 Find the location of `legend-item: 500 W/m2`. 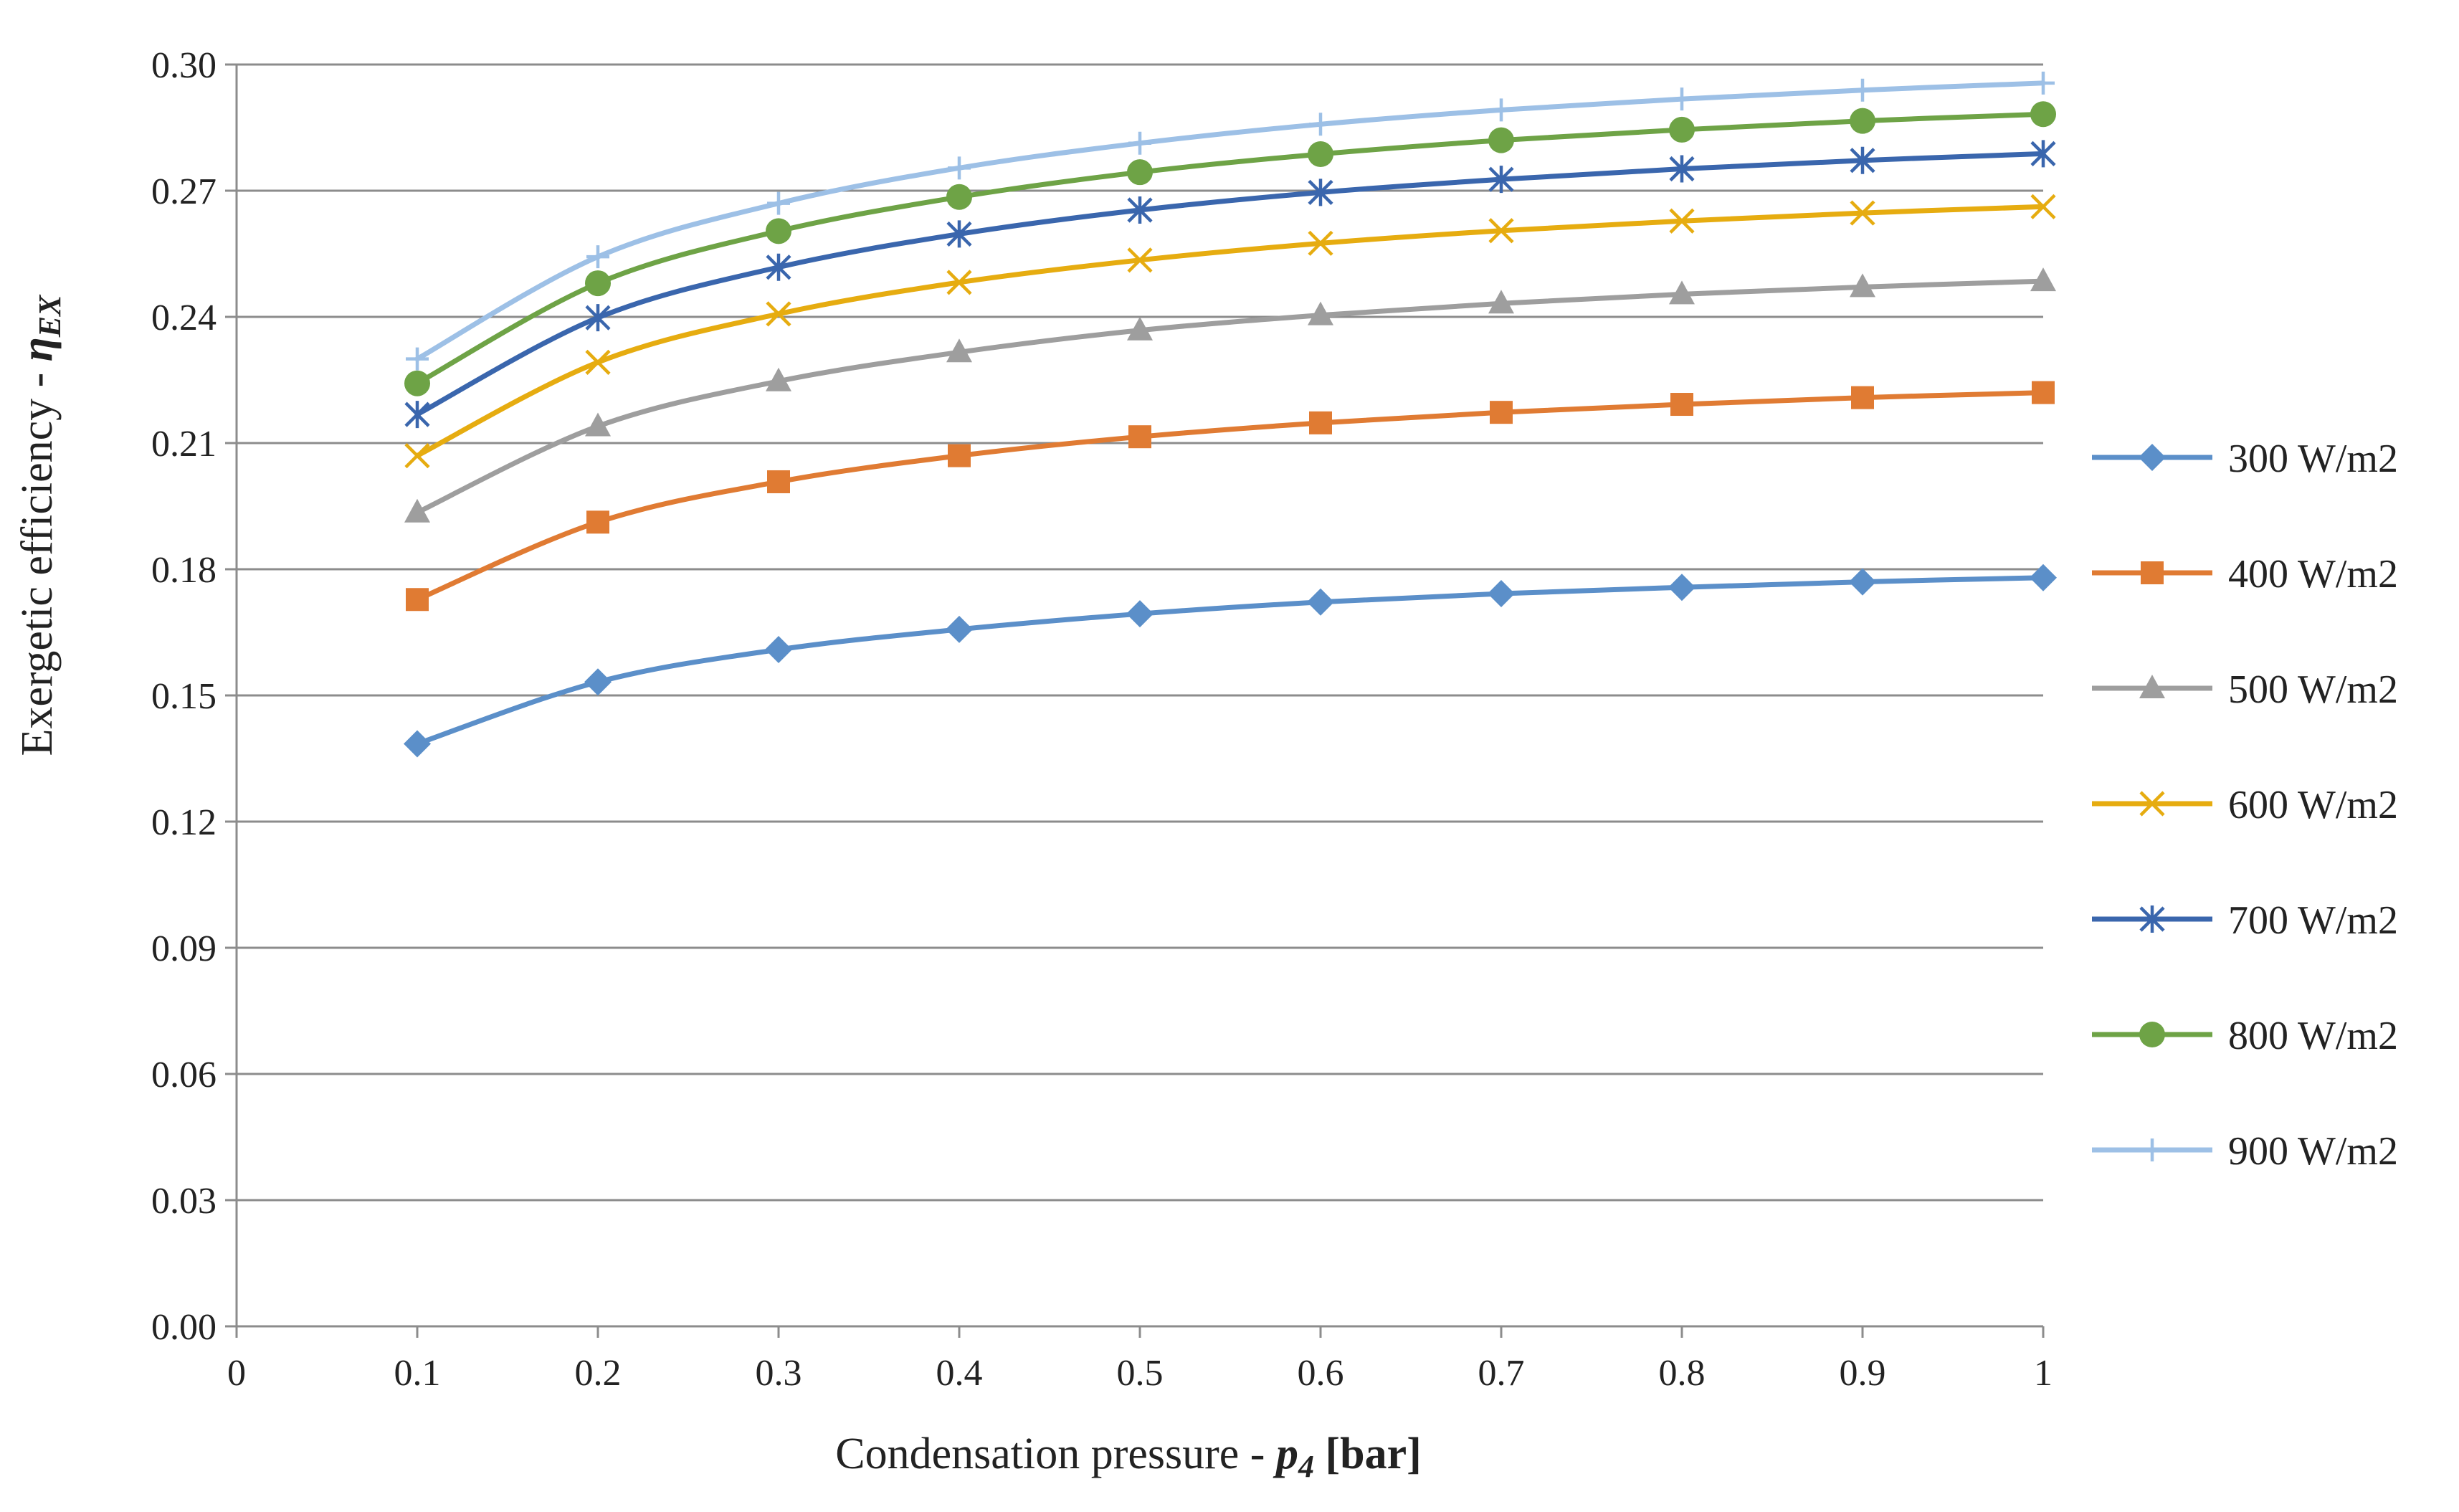

legend-item: 500 W/m2 is located at coordinates (2245, 689).